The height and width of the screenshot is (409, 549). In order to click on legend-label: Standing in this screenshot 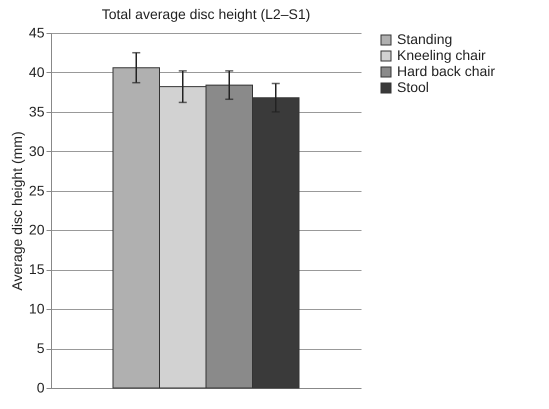, I will do `click(424, 39)`.